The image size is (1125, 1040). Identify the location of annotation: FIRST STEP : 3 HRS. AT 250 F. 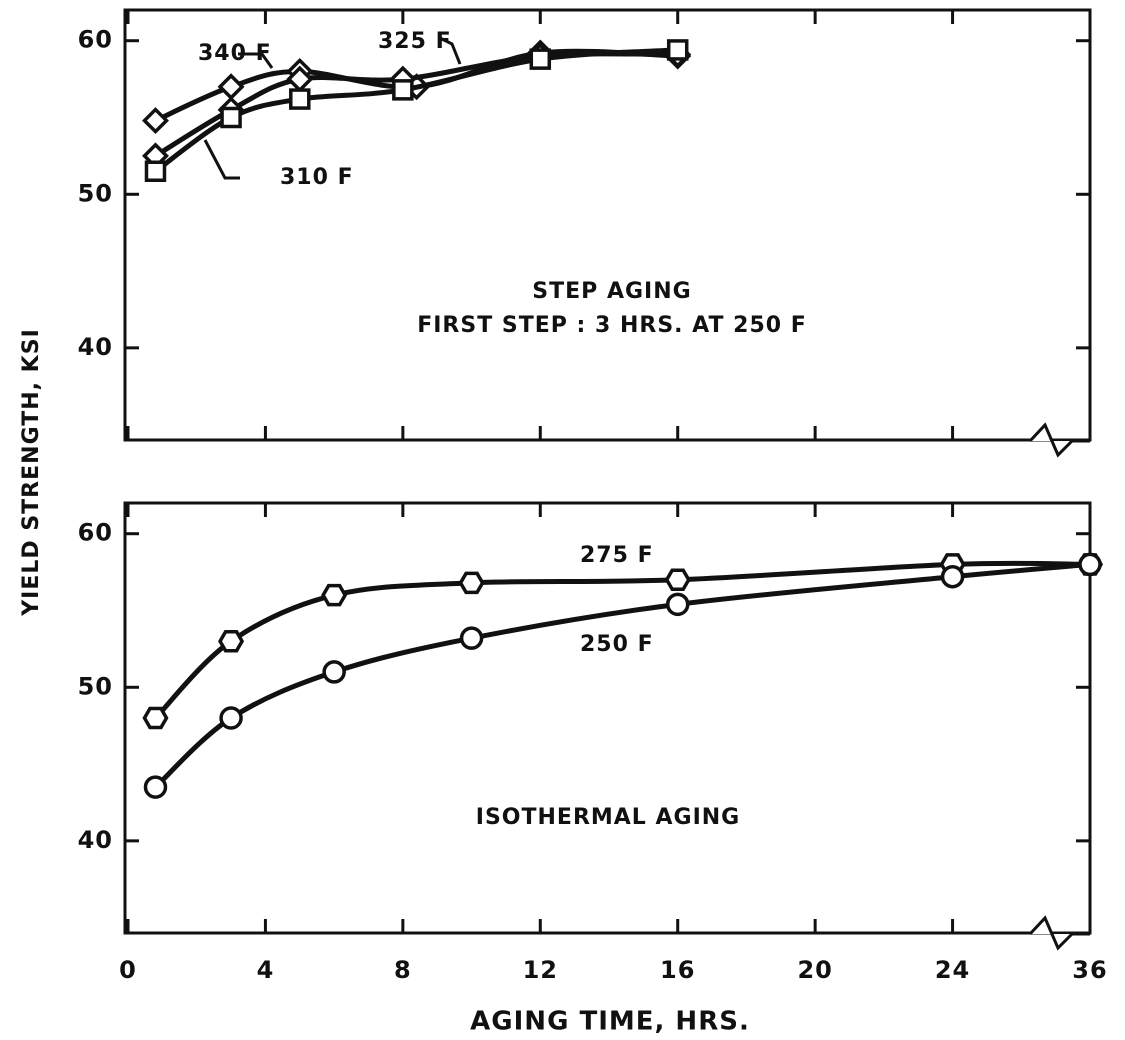
(612, 325).